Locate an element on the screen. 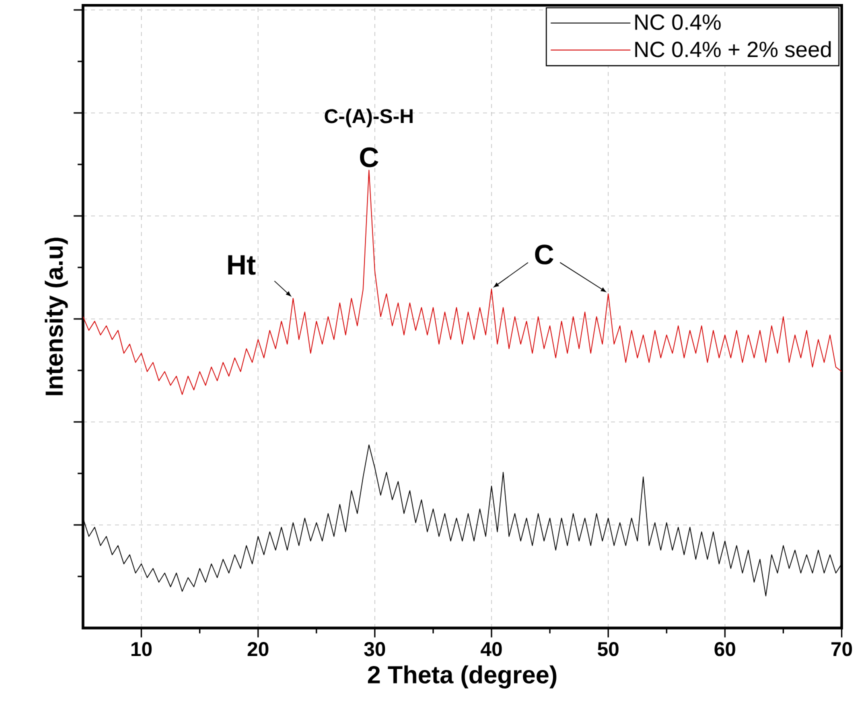 The image size is (867, 727). annotation: C-(A)-S-H is located at coordinates (368, 118).